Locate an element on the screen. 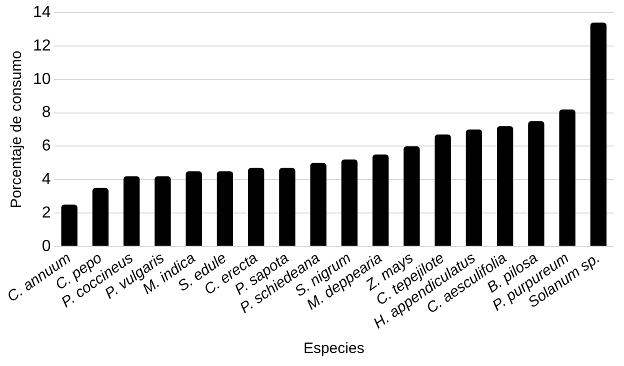  y-tick-label: 6 is located at coordinates (46, 146).